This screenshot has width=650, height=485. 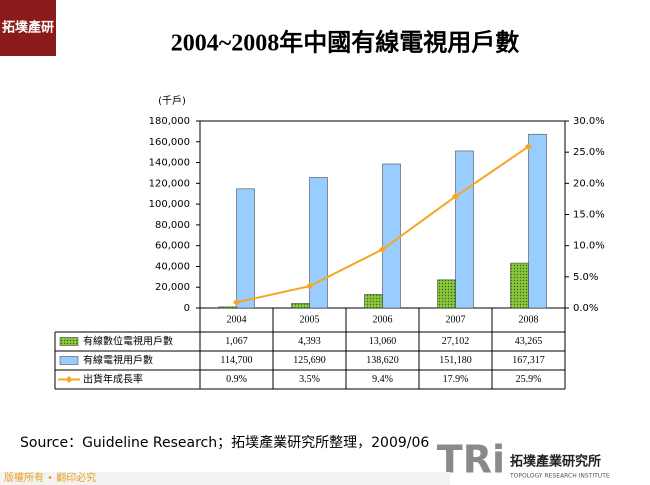 I want to click on y-tick-label: 180,000, so click(x=169, y=121).